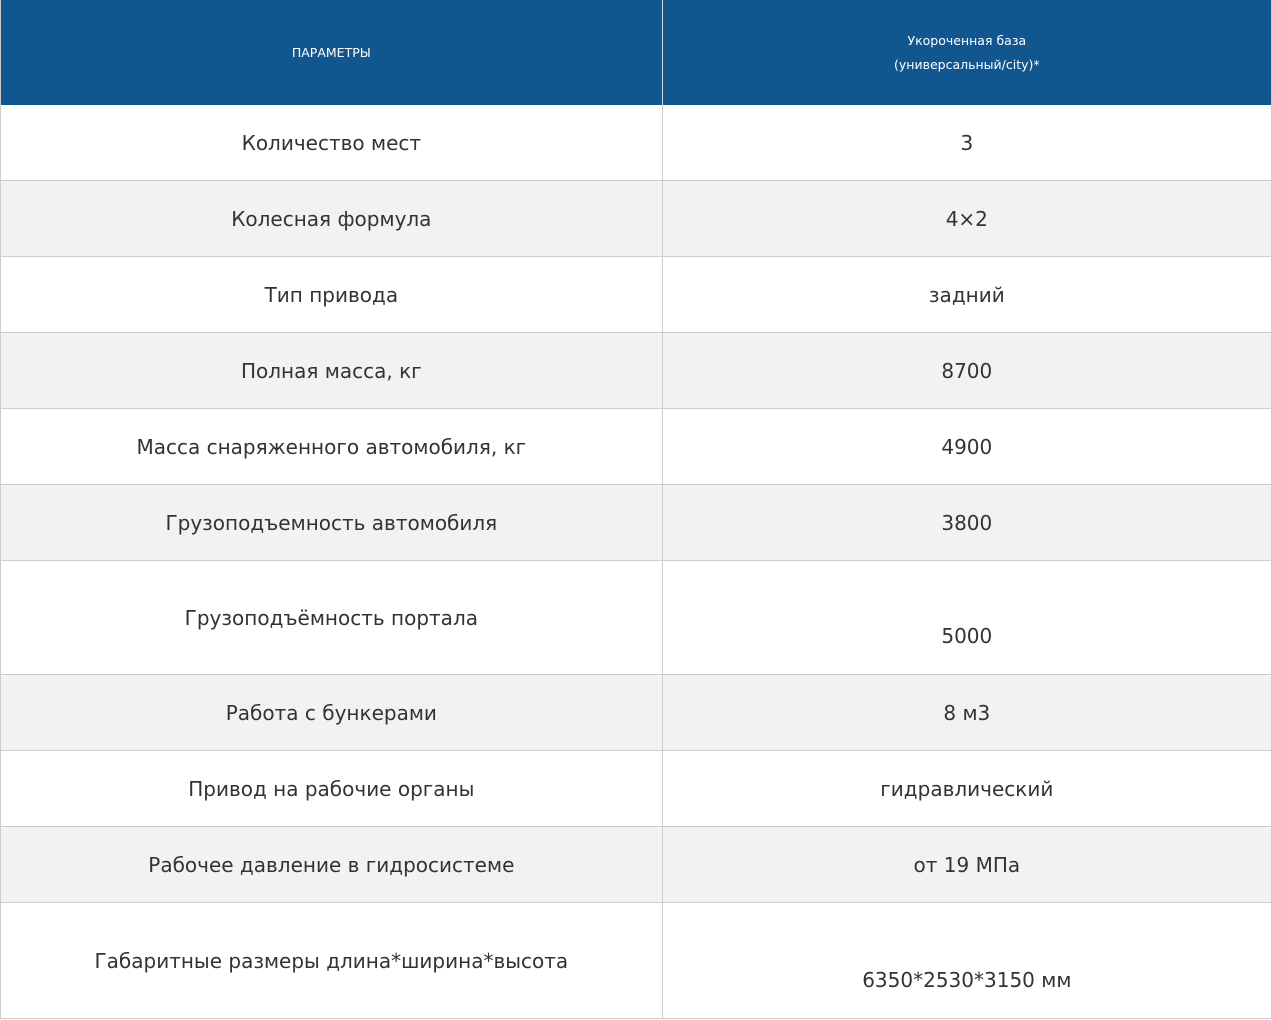 The image size is (1272, 1020). I want to click on value-cell: 4×2, so click(966, 218).